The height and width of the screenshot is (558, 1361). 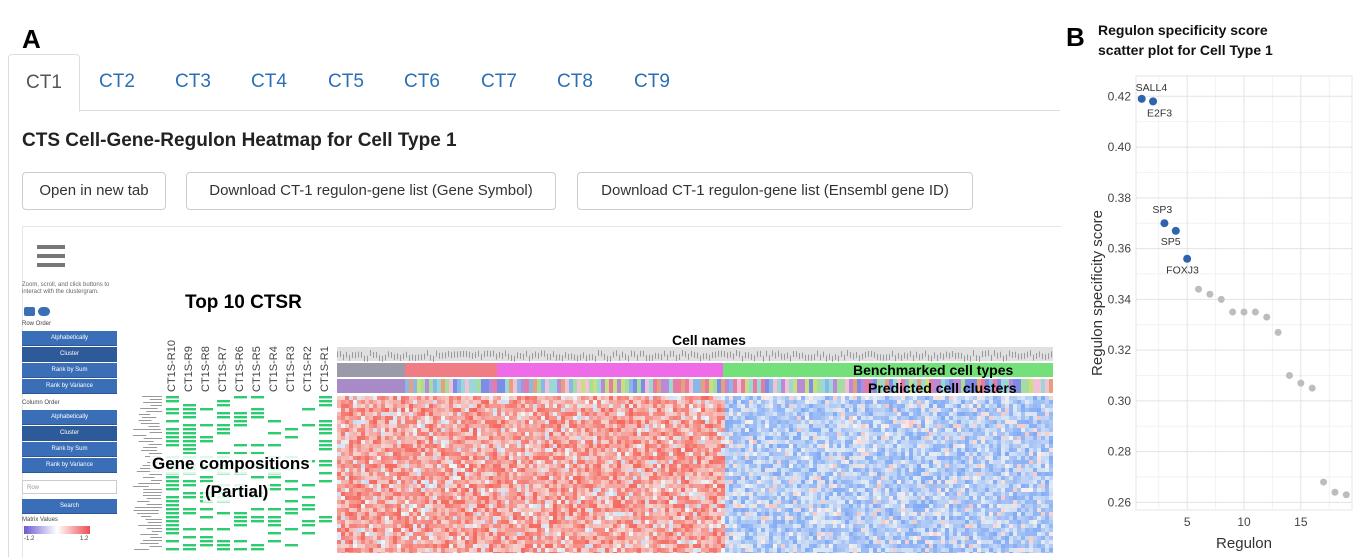 I want to click on predicted-segment, so click(x=623, y=386).